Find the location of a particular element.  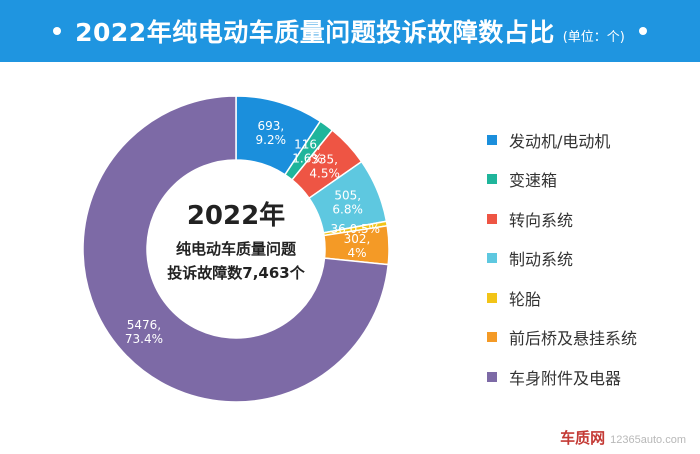

donut-hole is located at coordinates (236, 249).